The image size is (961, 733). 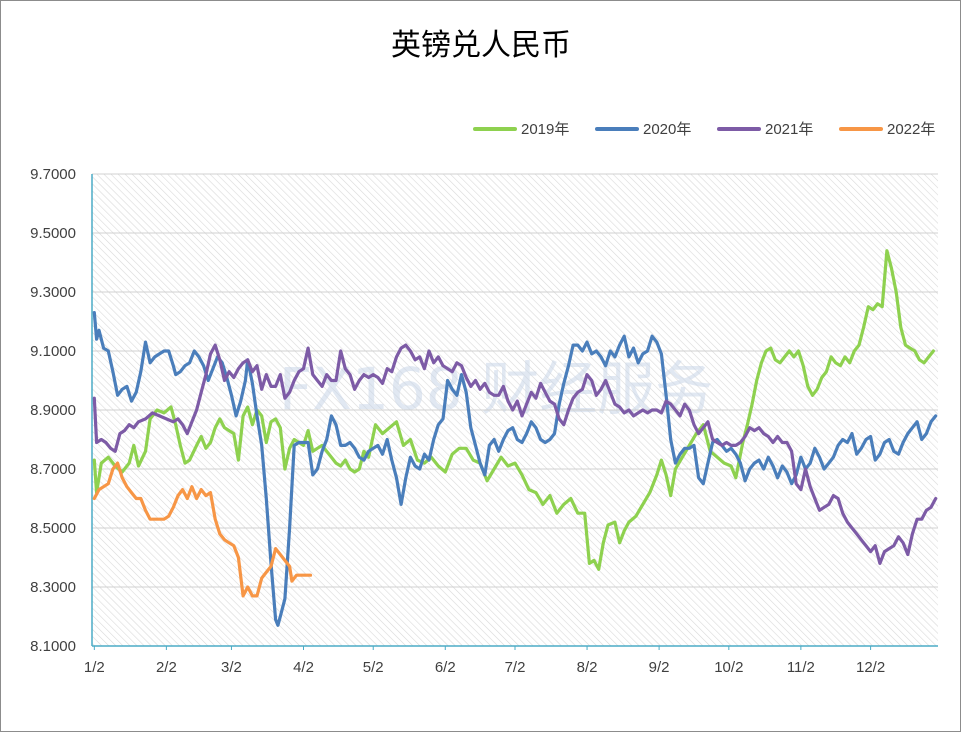 I want to click on x-tick-label: 5/2, so click(x=373, y=667).